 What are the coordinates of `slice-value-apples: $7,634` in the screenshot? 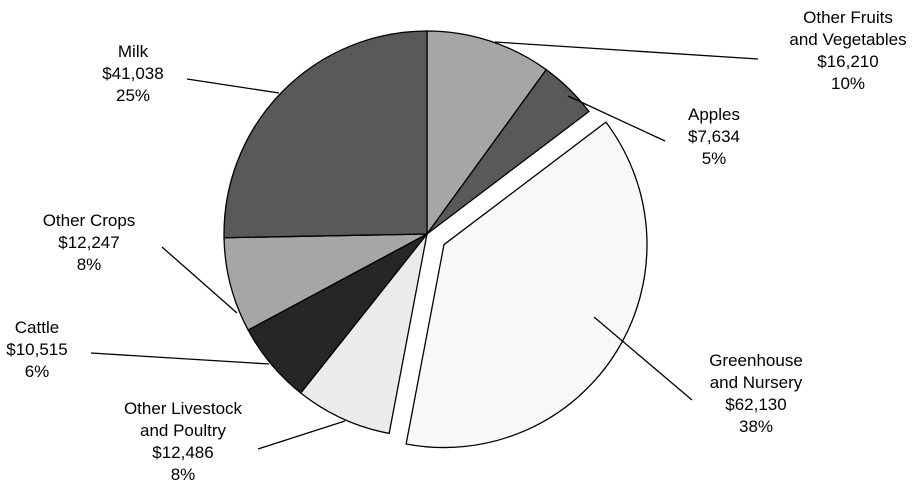 It's located at (714, 136).